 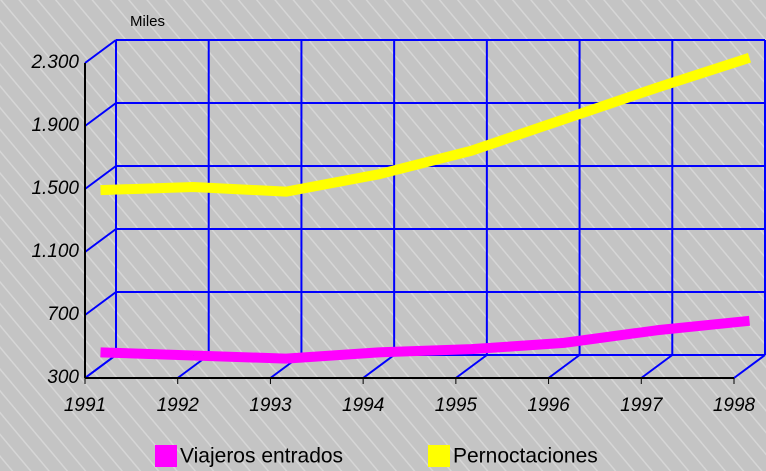 What do you see at coordinates (54, 62) in the screenshot?
I see `y-tick-label: 2.300` at bounding box center [54, 62].